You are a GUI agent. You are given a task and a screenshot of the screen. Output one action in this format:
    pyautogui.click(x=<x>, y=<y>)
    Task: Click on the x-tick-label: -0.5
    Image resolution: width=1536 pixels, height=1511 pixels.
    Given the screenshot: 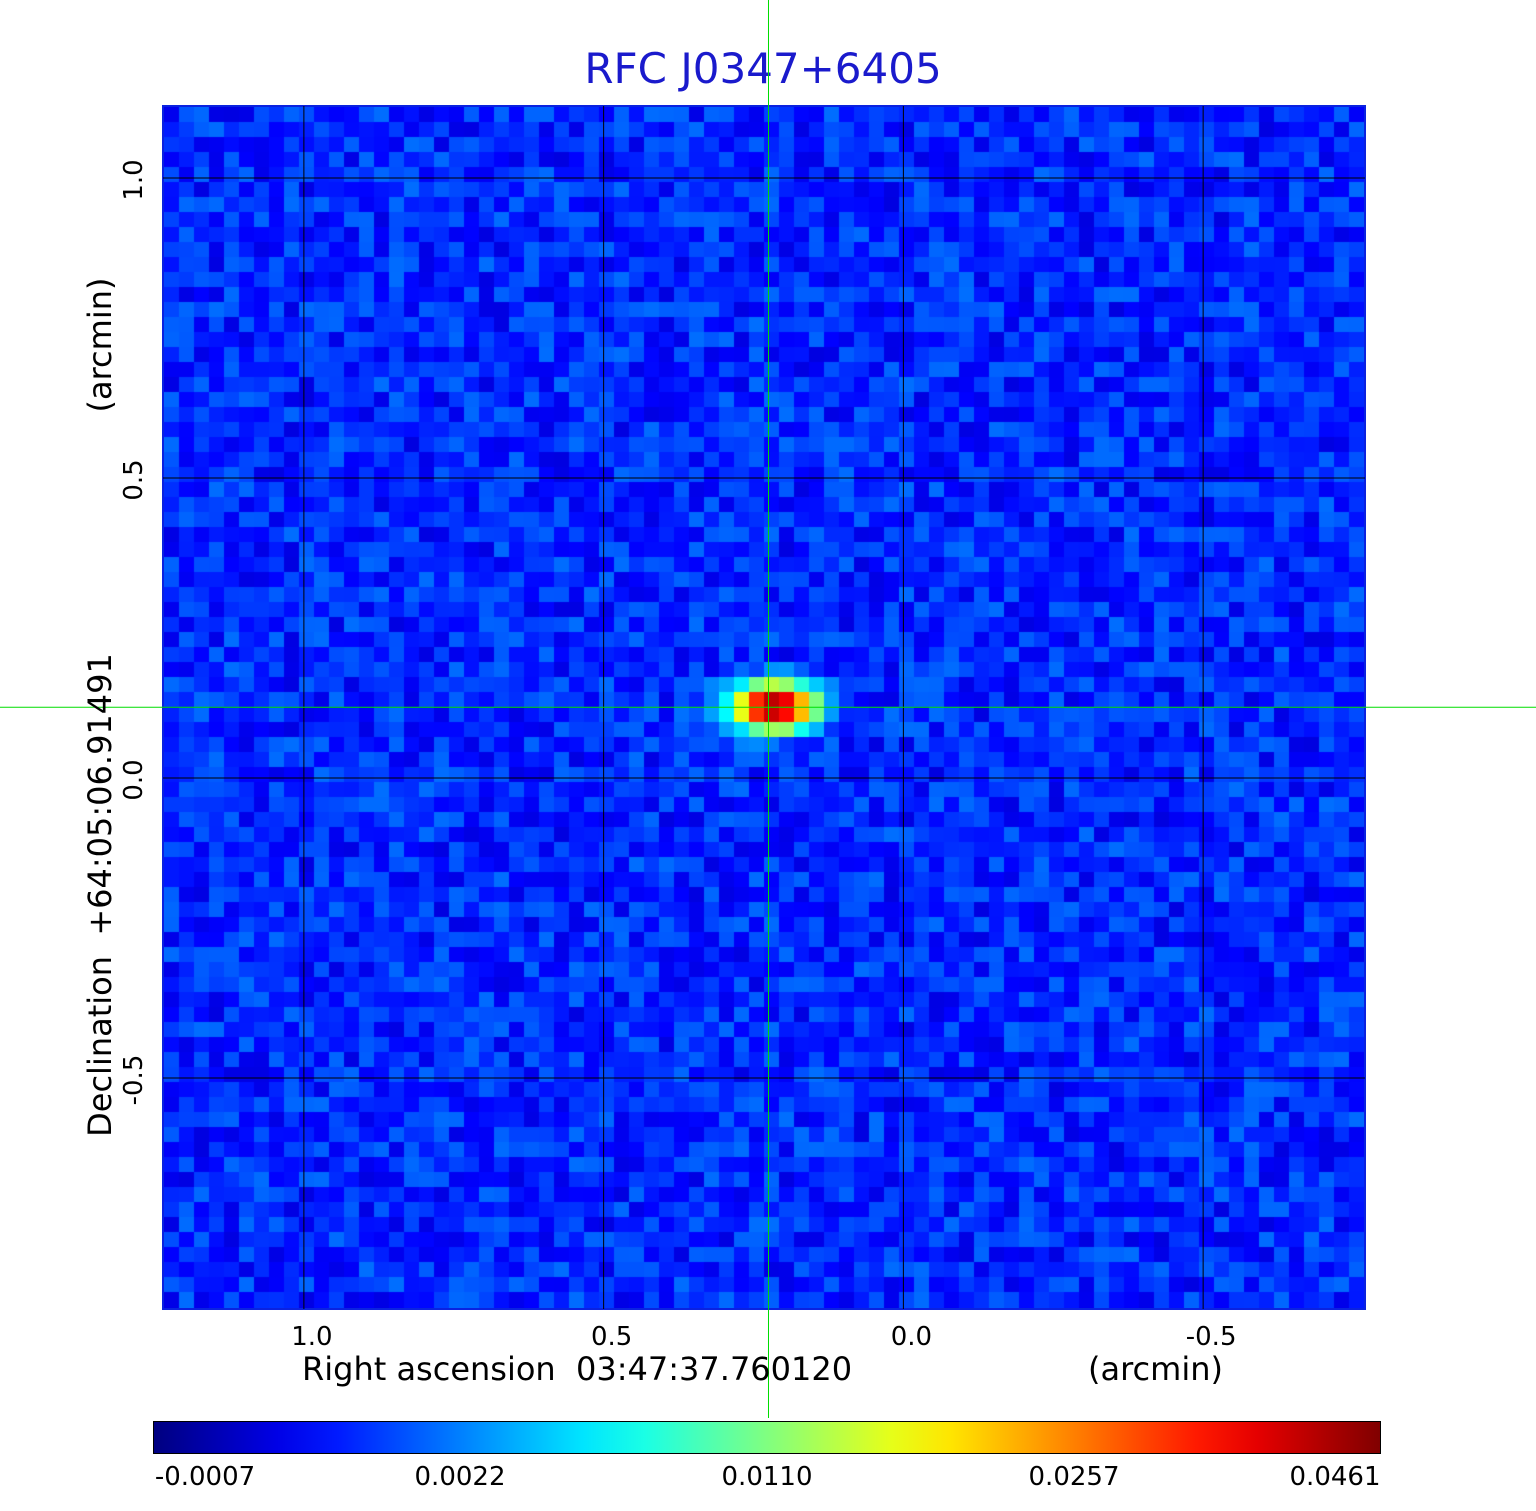 What is the action you would take?
    pyautogui.click(x=1211, y=1337)
    